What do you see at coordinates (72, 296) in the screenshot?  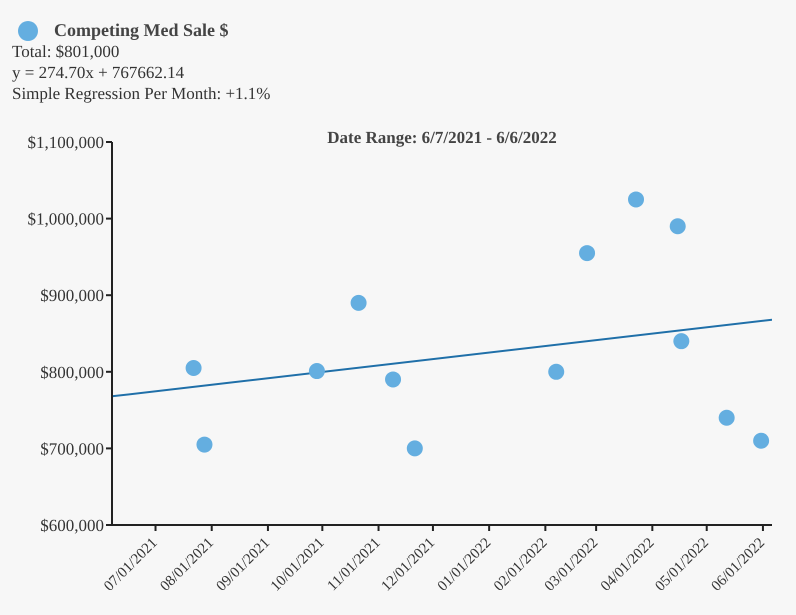 I see `y-tick-label: $900,000` at bounding box center [72, 296].